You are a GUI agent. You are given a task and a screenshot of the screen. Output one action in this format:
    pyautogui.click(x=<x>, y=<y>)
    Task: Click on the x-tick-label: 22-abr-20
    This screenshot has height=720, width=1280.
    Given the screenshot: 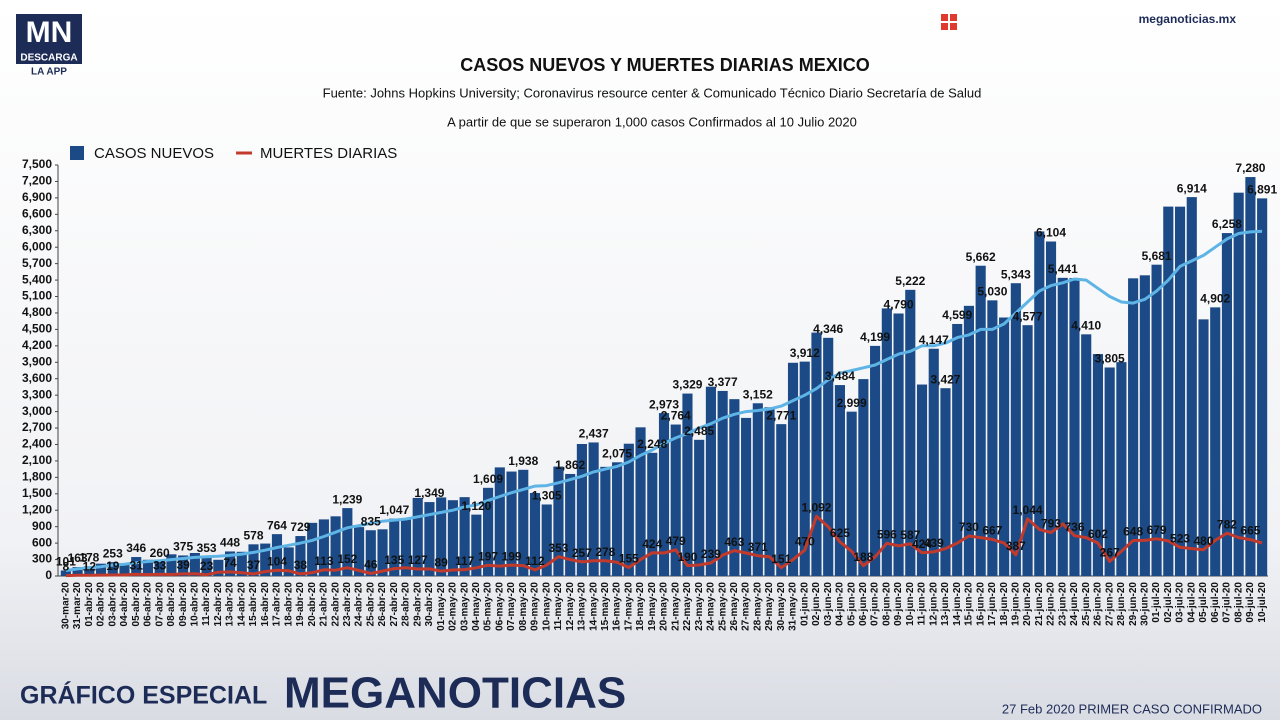 What is the action you would take?
    pyautogui.click(x=335, y=604)
    